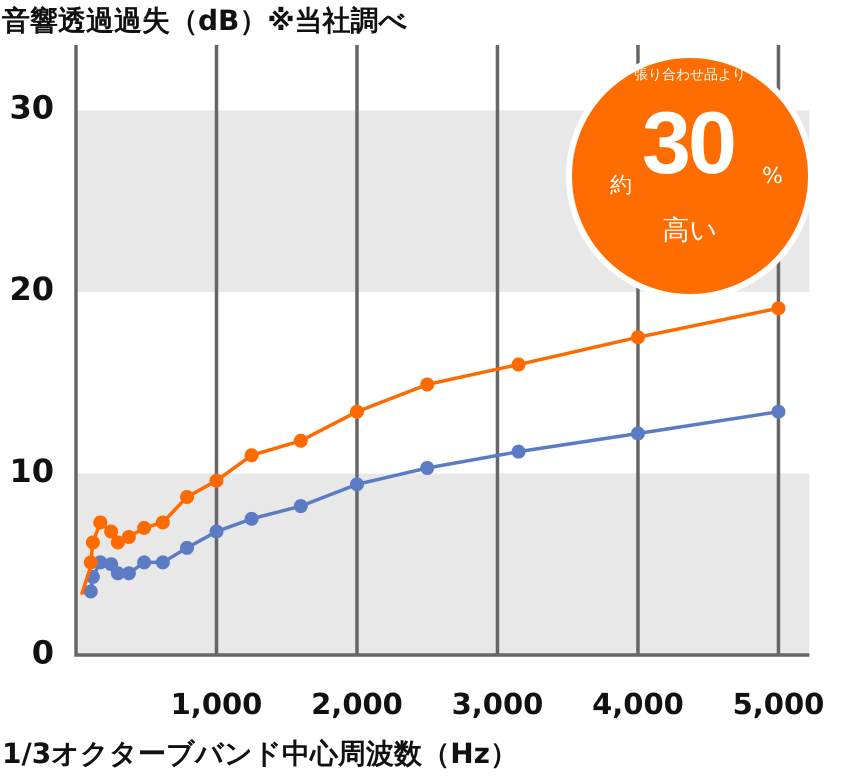  What do you see at coordinates (43, 652) in the screenshot?
I see `y-tick-label: 0` at bounding box center [43, 652].